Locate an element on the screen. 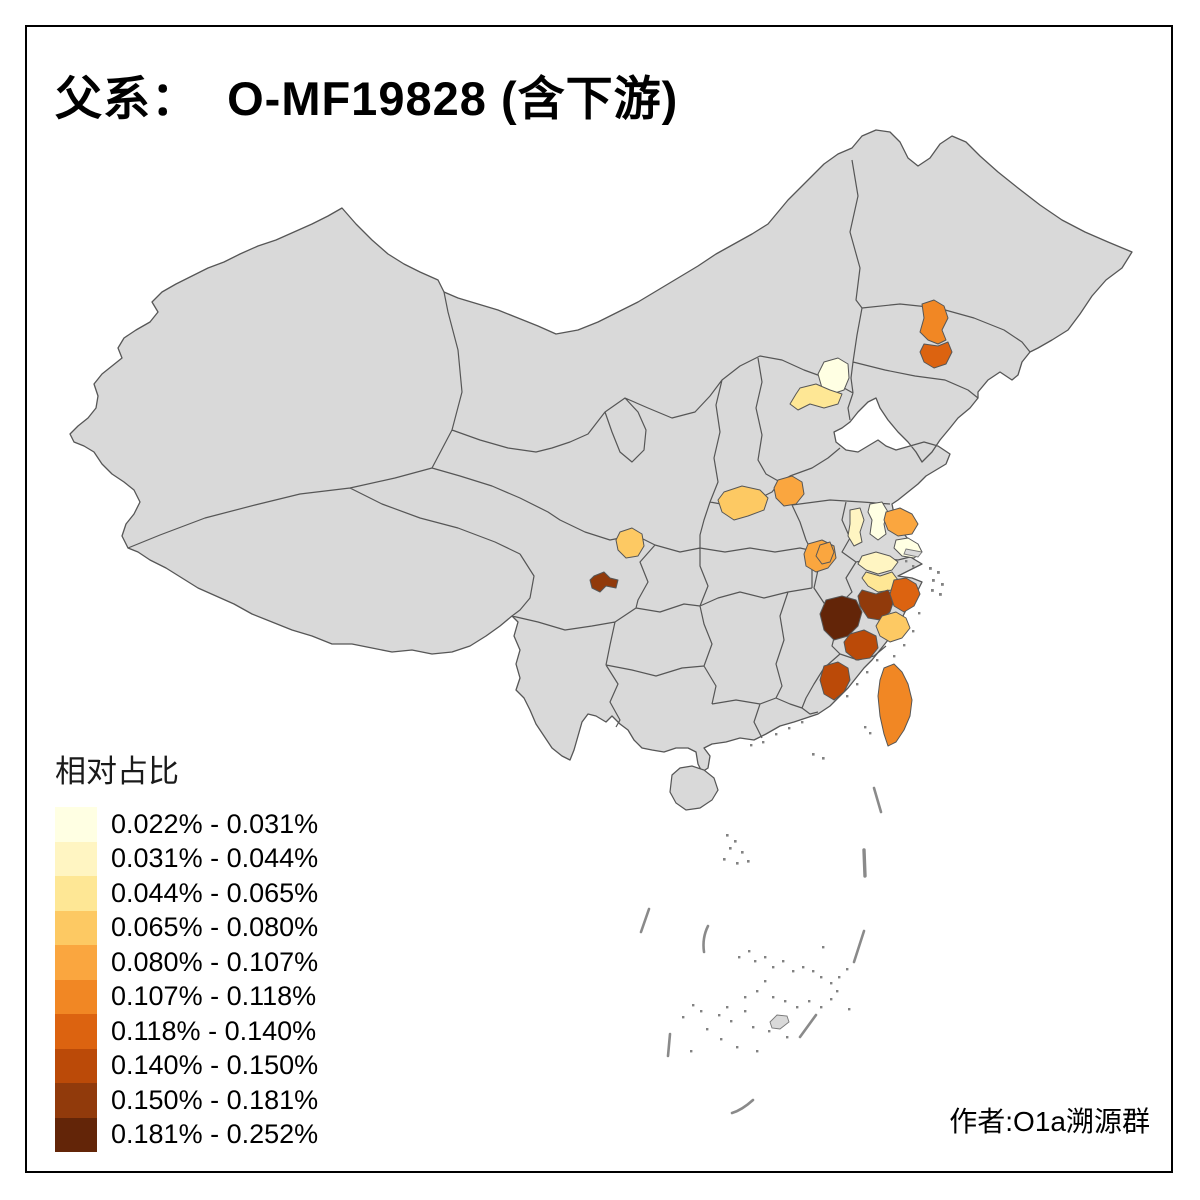  island-specks is located at coordinates (813, 806).